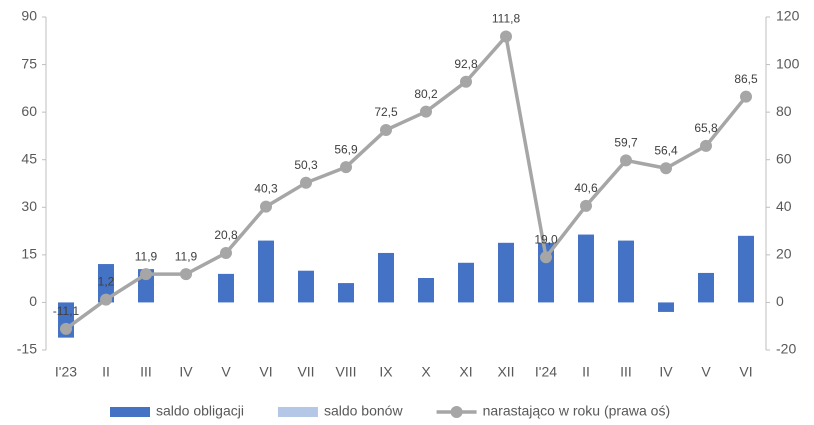  Describe the element at coordinates (29, 254) in the screenshot. I see `y-tick-label: 15` at that location.